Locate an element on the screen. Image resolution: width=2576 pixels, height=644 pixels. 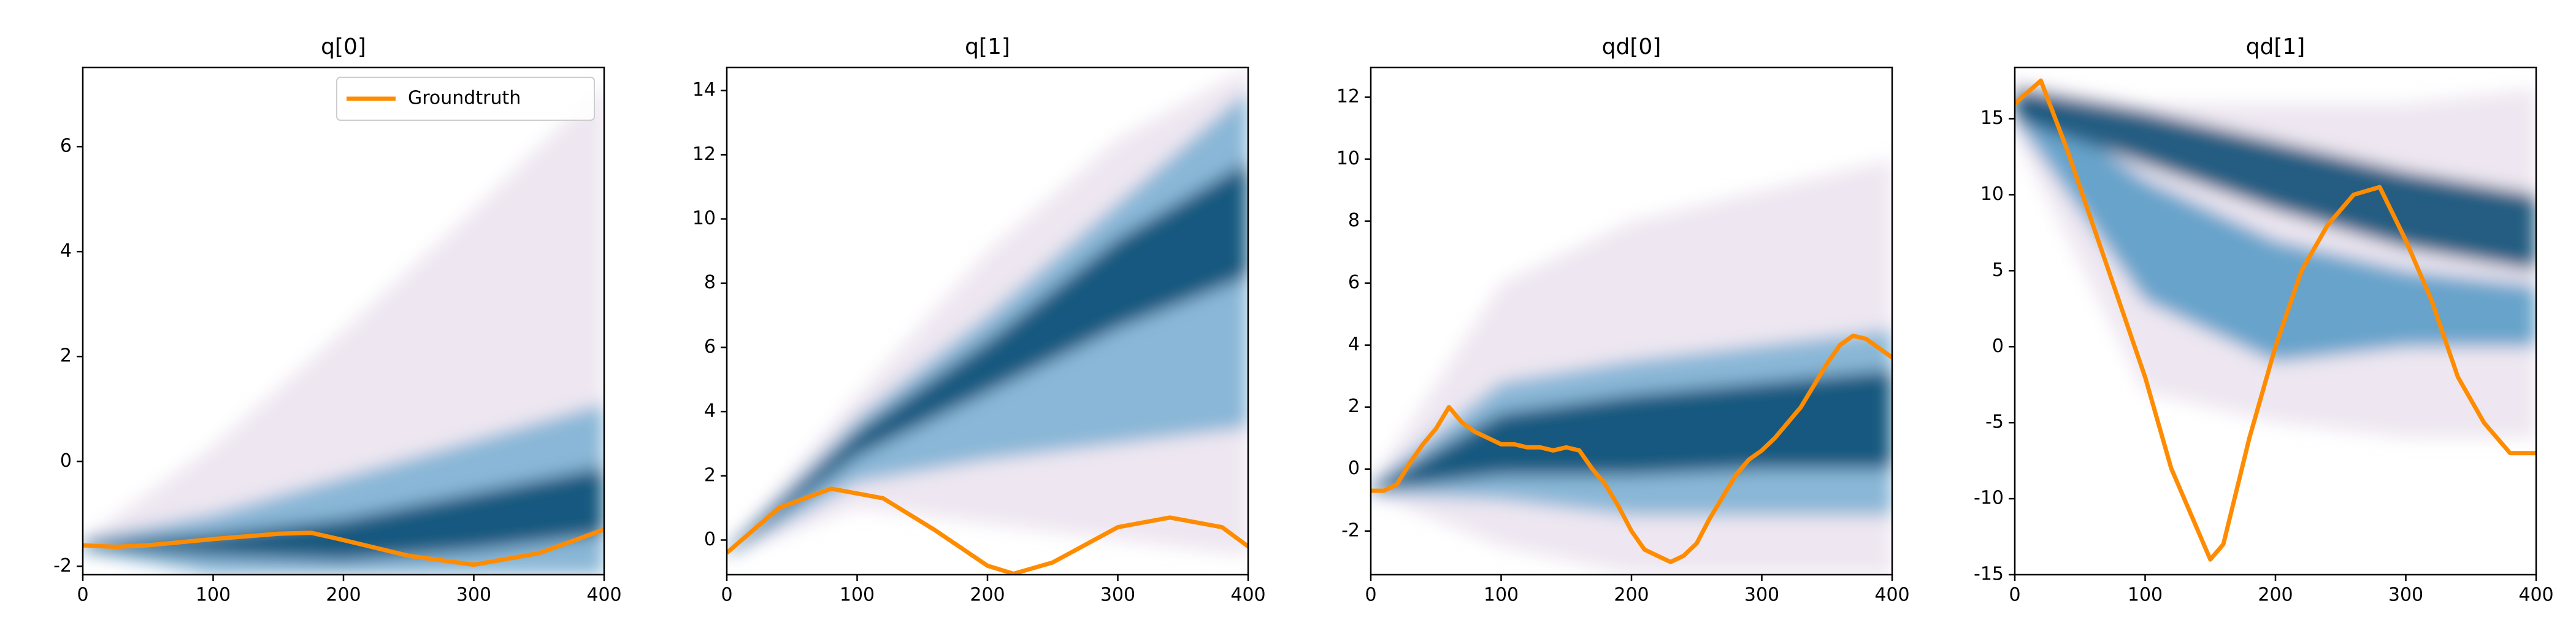
plot-area is located at coordinates (1631, 367).